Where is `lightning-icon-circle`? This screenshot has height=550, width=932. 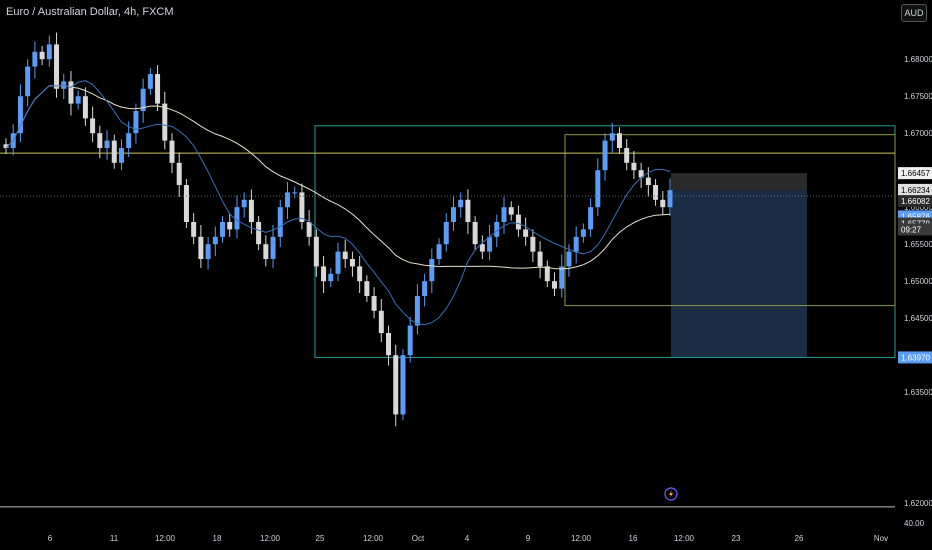
lightning-icon-circle is located at coordinates (671, 494).